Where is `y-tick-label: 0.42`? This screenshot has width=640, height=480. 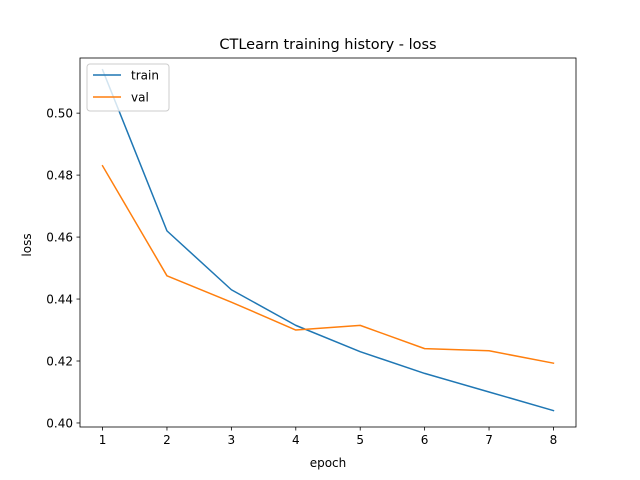
y-tick-label: 0.42 is located at coordinates (59, 361).